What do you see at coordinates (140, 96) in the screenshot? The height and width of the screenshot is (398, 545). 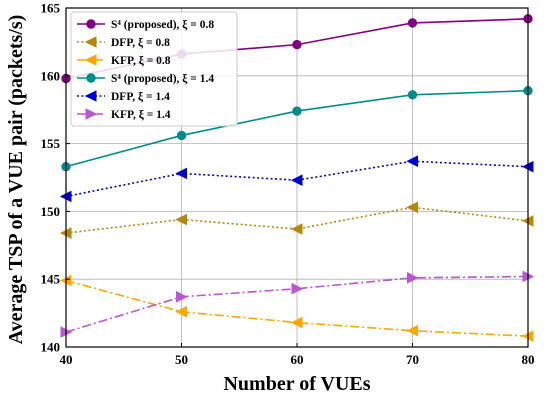 I see `legend-label: DFP, ξ = 1.4` at bounding box center [140, 96].